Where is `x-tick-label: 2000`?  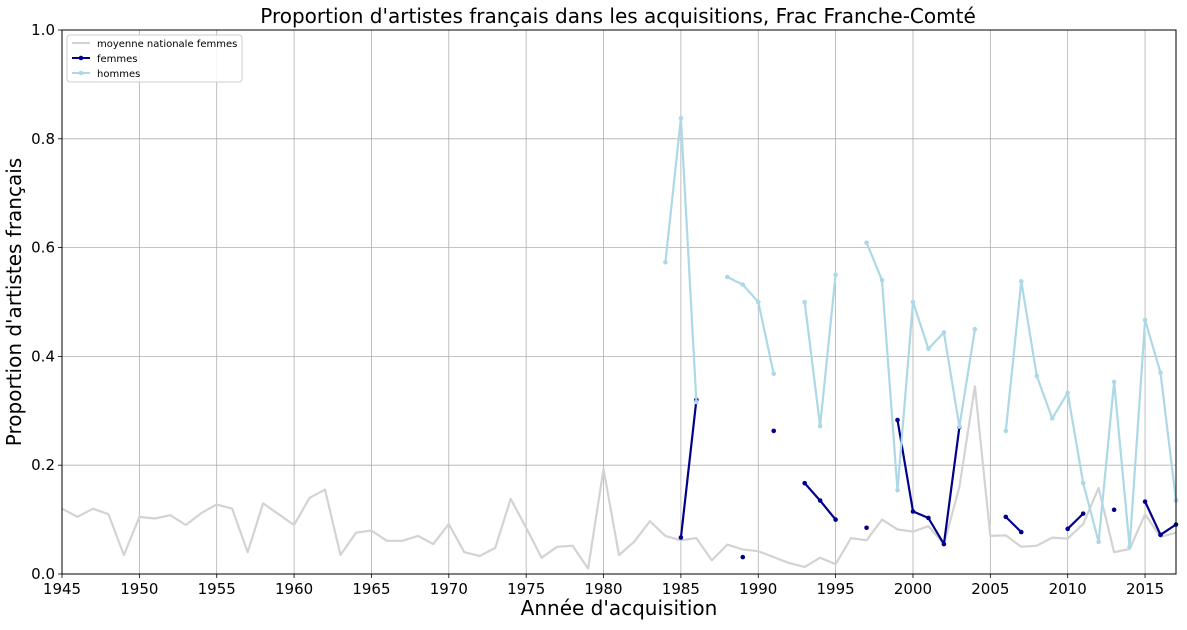 x-tick-label: 2000 is located at coordinates (913, 589).